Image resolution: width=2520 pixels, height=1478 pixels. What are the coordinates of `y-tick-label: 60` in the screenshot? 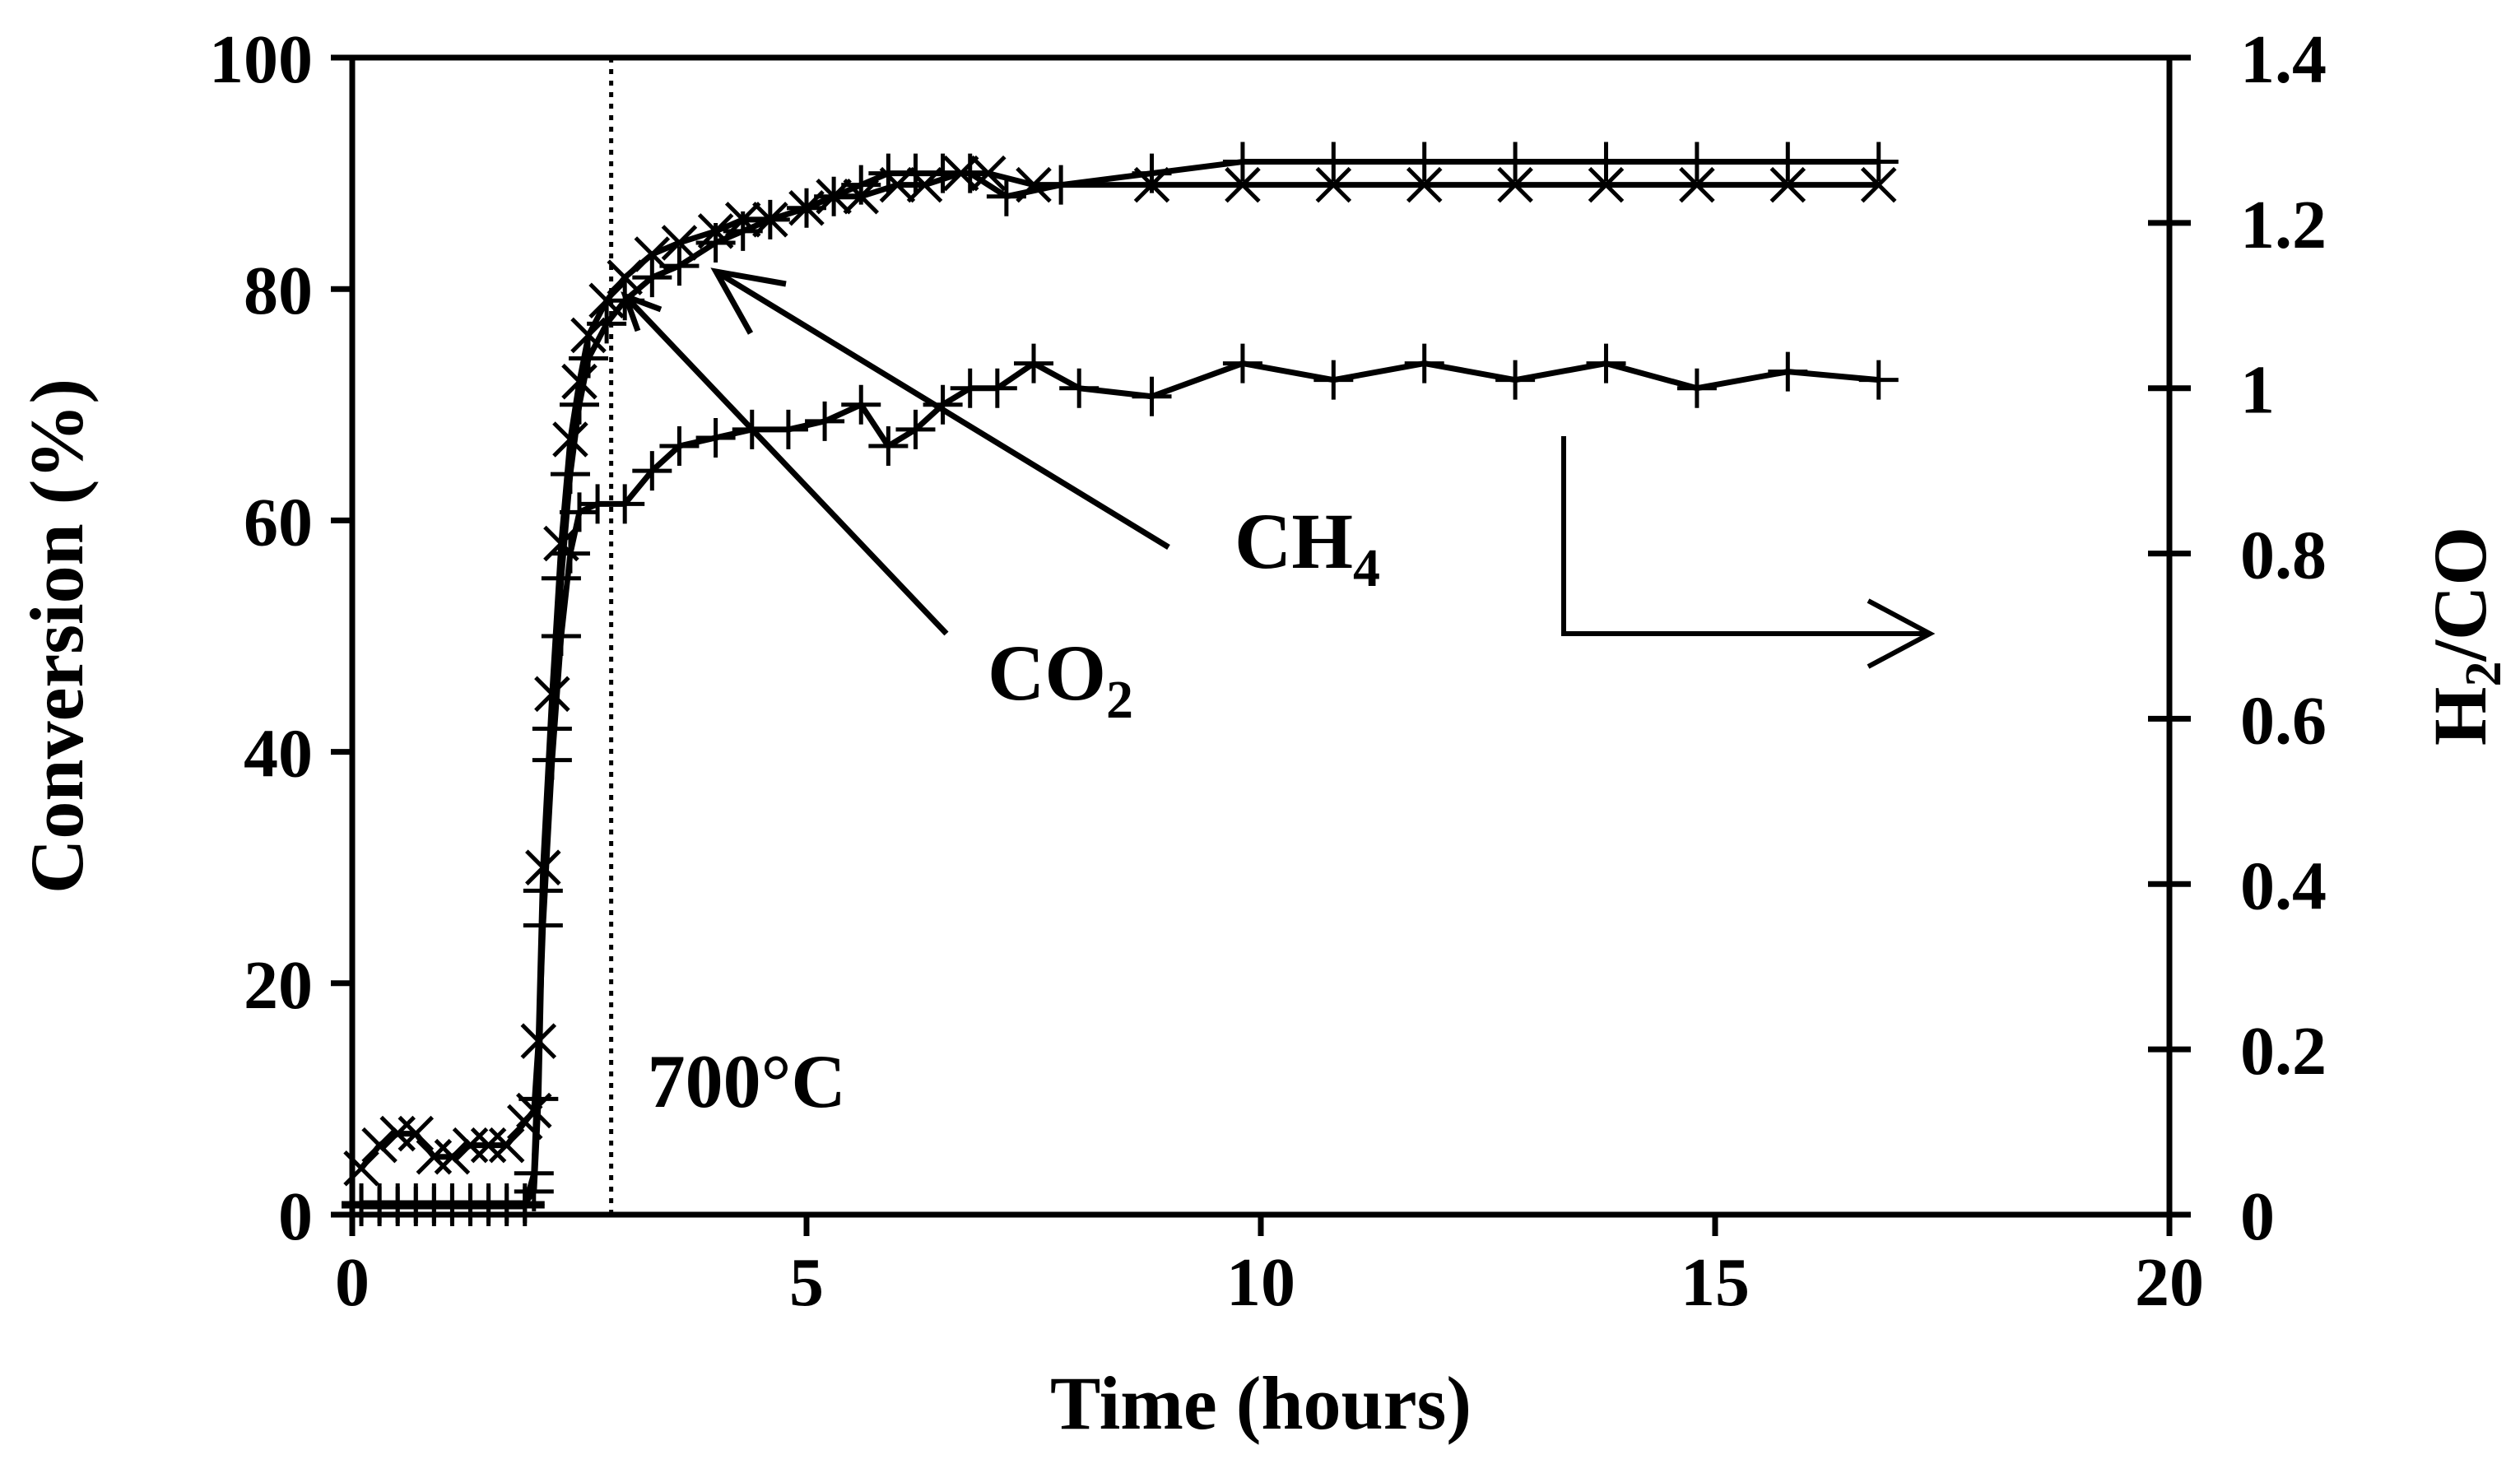 It's located at (278, 522).